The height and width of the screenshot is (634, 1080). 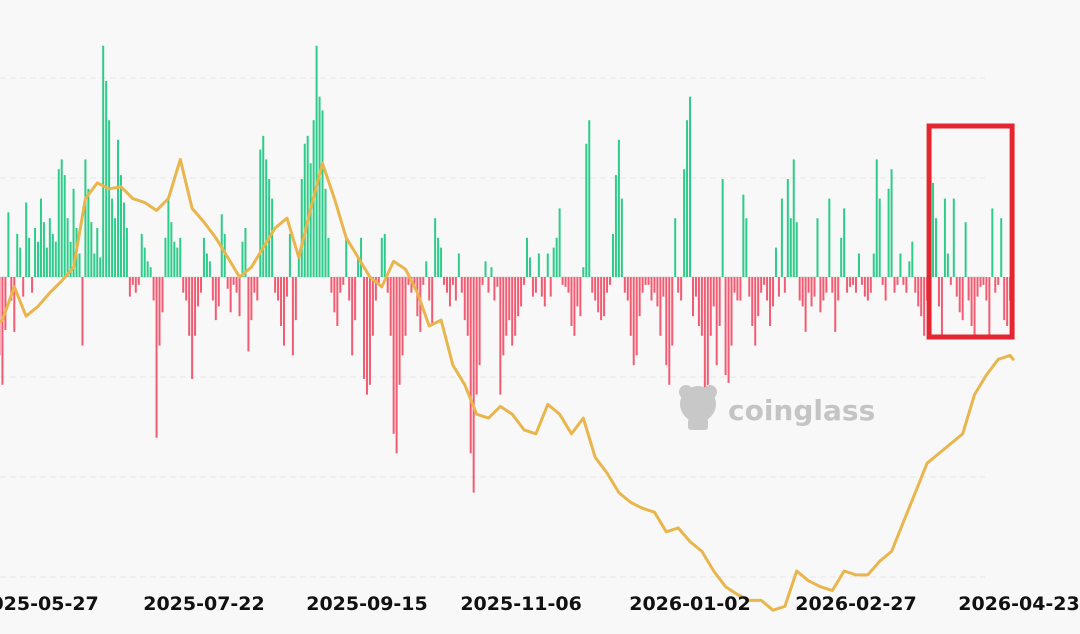 What do you see at coordinates (367, 604) in the screenshot?
I see `x-tick-label: 2025-09-15` at bounding box center [367, 604].